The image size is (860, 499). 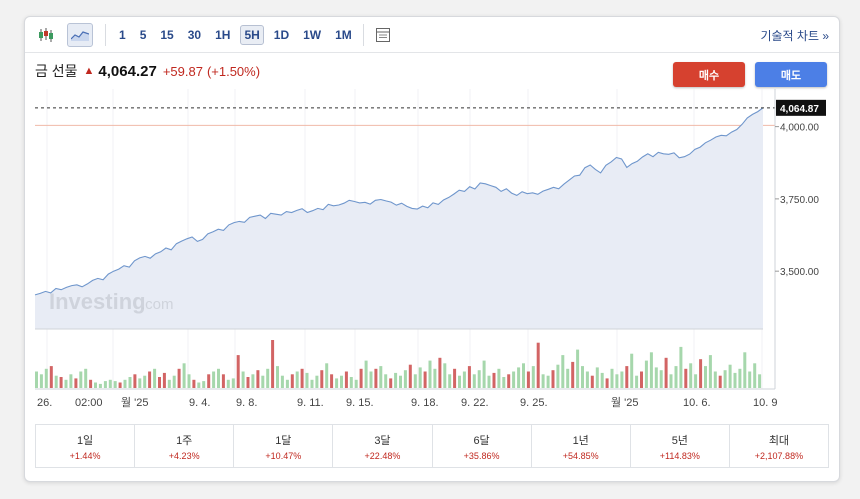 What do you see at coordinates (281, 34) in the screenshot?
I see `timeframe-1d: 1D` at bounding box center [281, 34].